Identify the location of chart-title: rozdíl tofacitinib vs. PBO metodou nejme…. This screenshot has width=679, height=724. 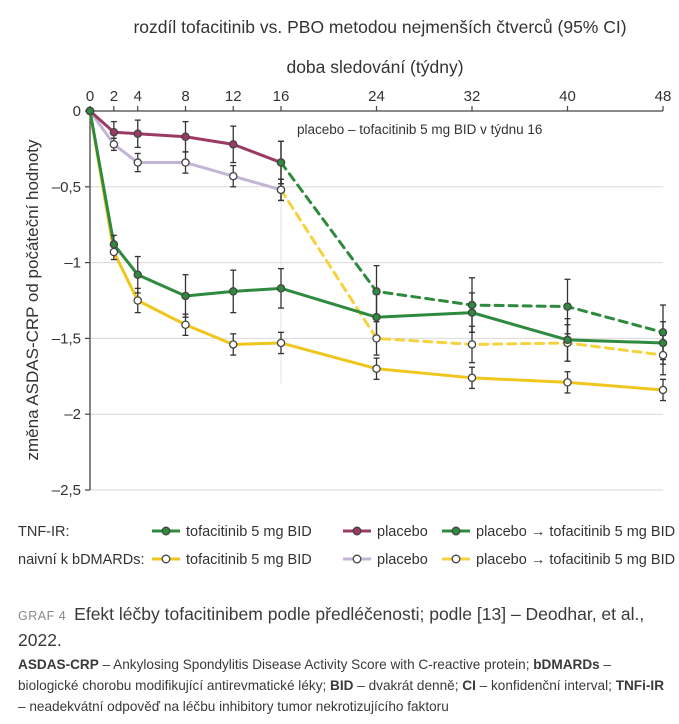
(379, 27).